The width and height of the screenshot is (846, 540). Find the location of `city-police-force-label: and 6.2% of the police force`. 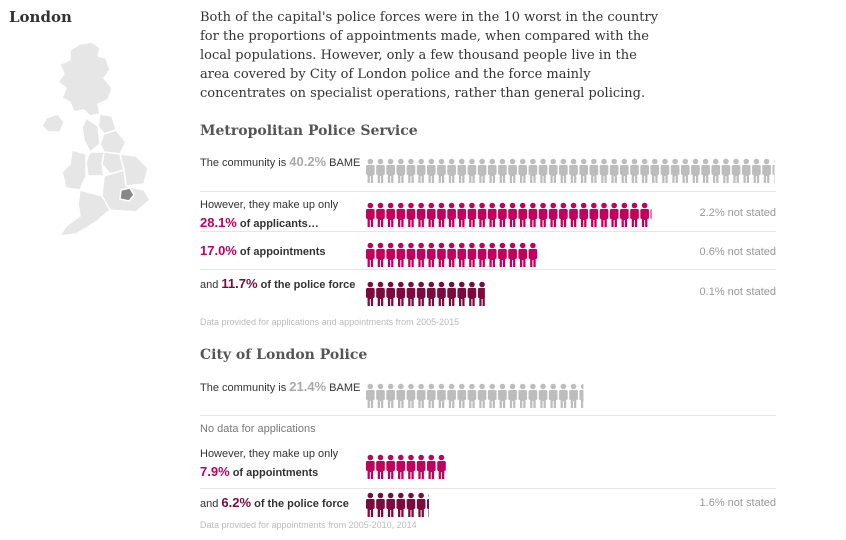

city-police-force-label: and 6.2% of the police force is located at coordinates (274, 502).